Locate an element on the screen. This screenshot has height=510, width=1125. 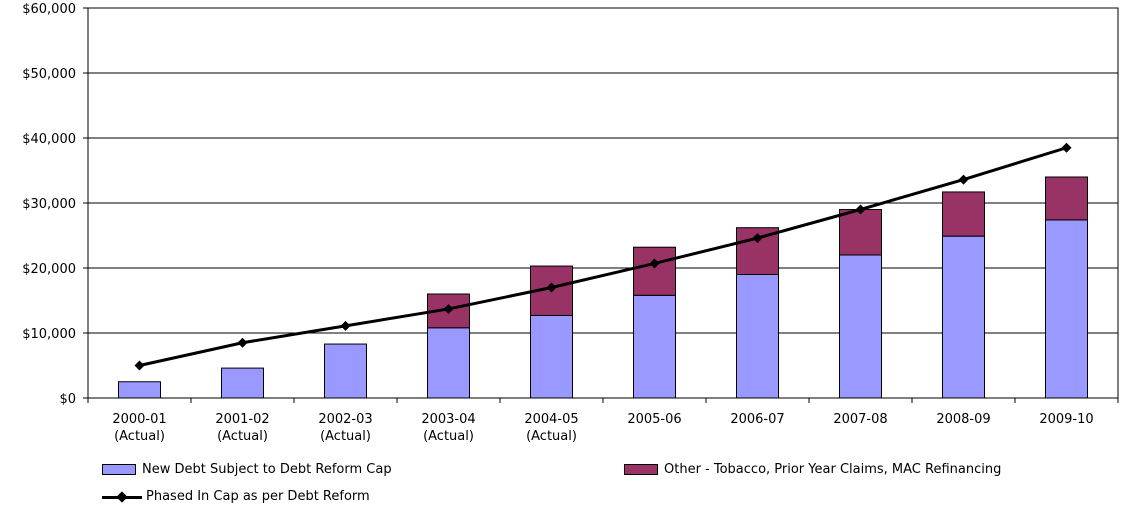
legend-item-new-debt: New Debt Subject to Debt Reform Cap is located at coordinates (247, 469).